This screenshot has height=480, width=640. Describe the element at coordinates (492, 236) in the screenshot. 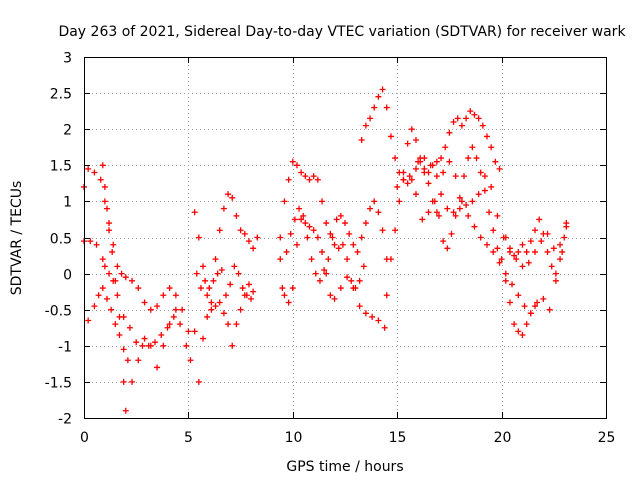

I see `series-track-n` at that location.